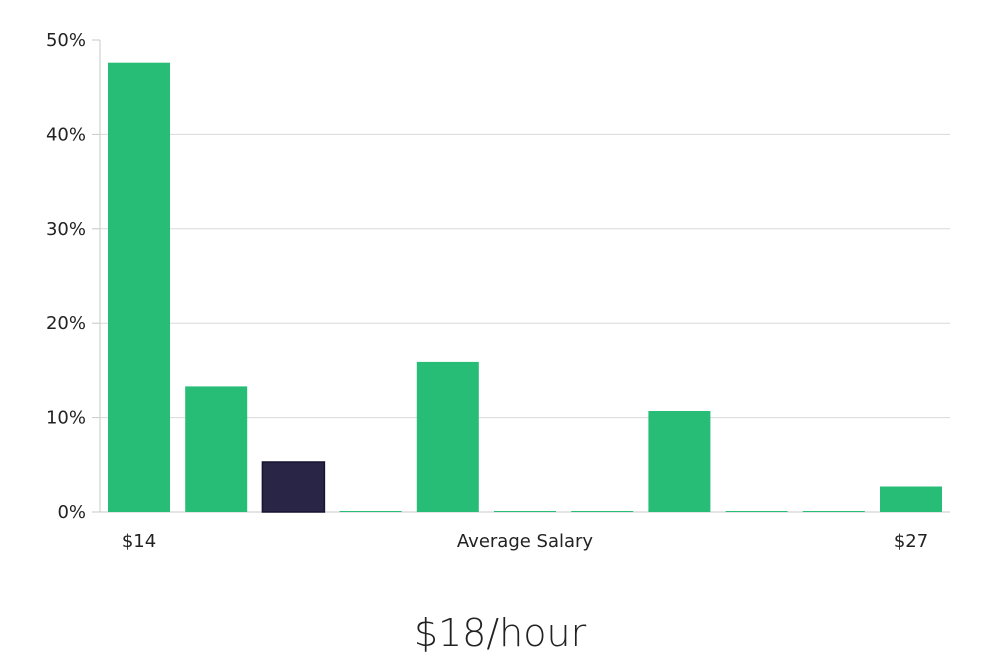  I want to click on y-tick-label: 30%, so click(66, 229).